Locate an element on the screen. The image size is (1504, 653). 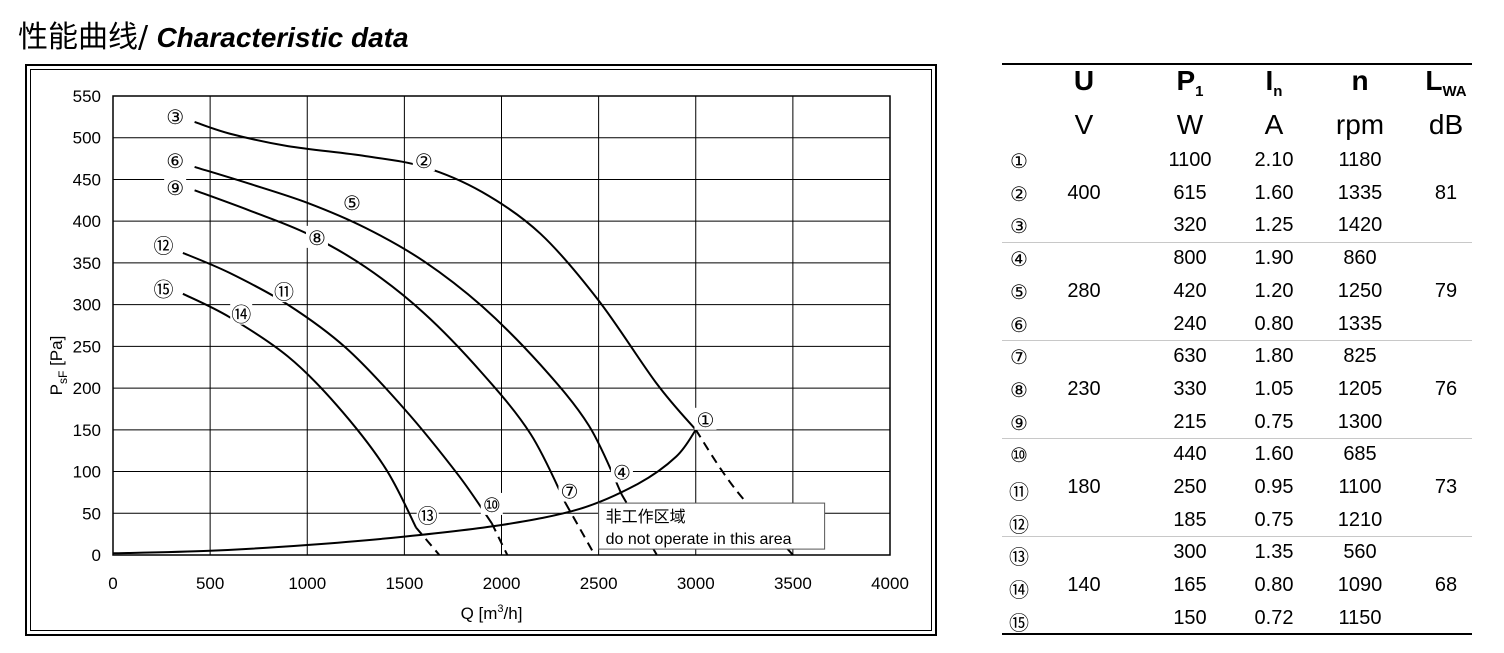
x-tick-label: 2500 is located at coordinates (599, 583).